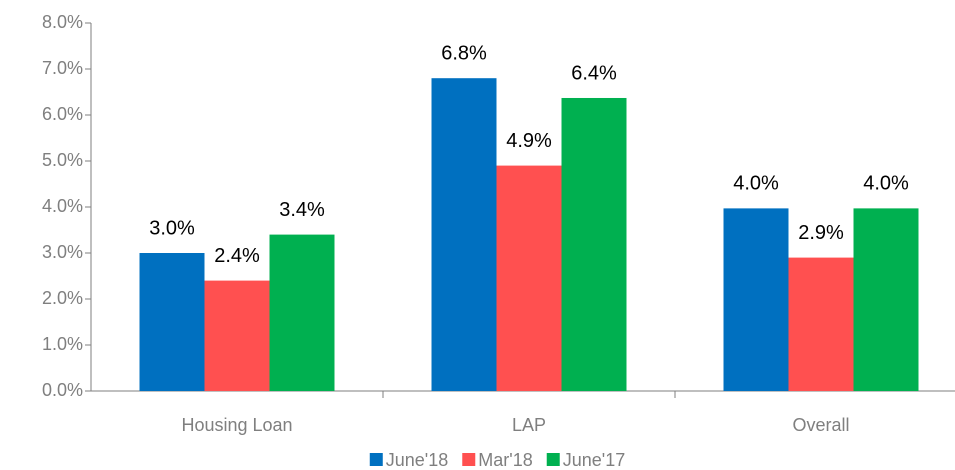  I want to click on x-tick-label: Overall, so click(820, 425).